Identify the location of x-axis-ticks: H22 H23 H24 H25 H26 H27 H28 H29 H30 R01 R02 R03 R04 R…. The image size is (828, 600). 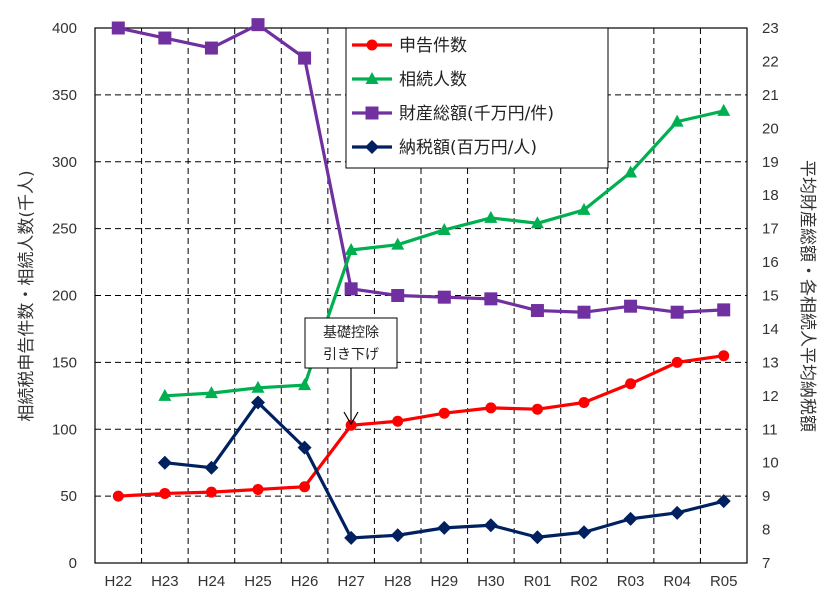
(421, 581).